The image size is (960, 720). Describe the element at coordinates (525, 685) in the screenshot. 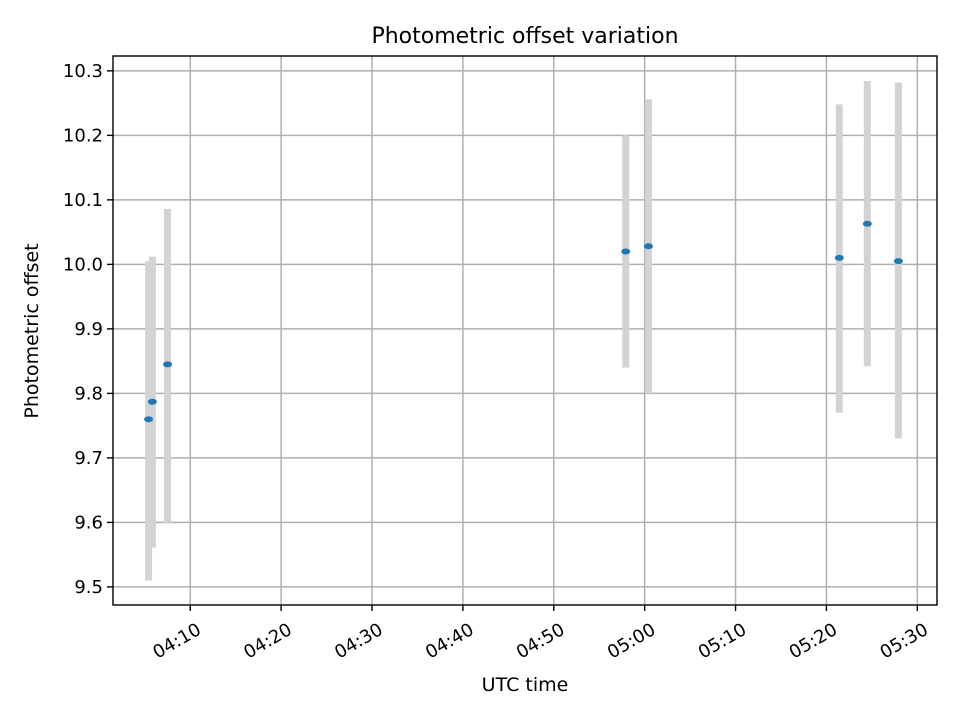

I see `x-axis-label: UTC time` at that location.